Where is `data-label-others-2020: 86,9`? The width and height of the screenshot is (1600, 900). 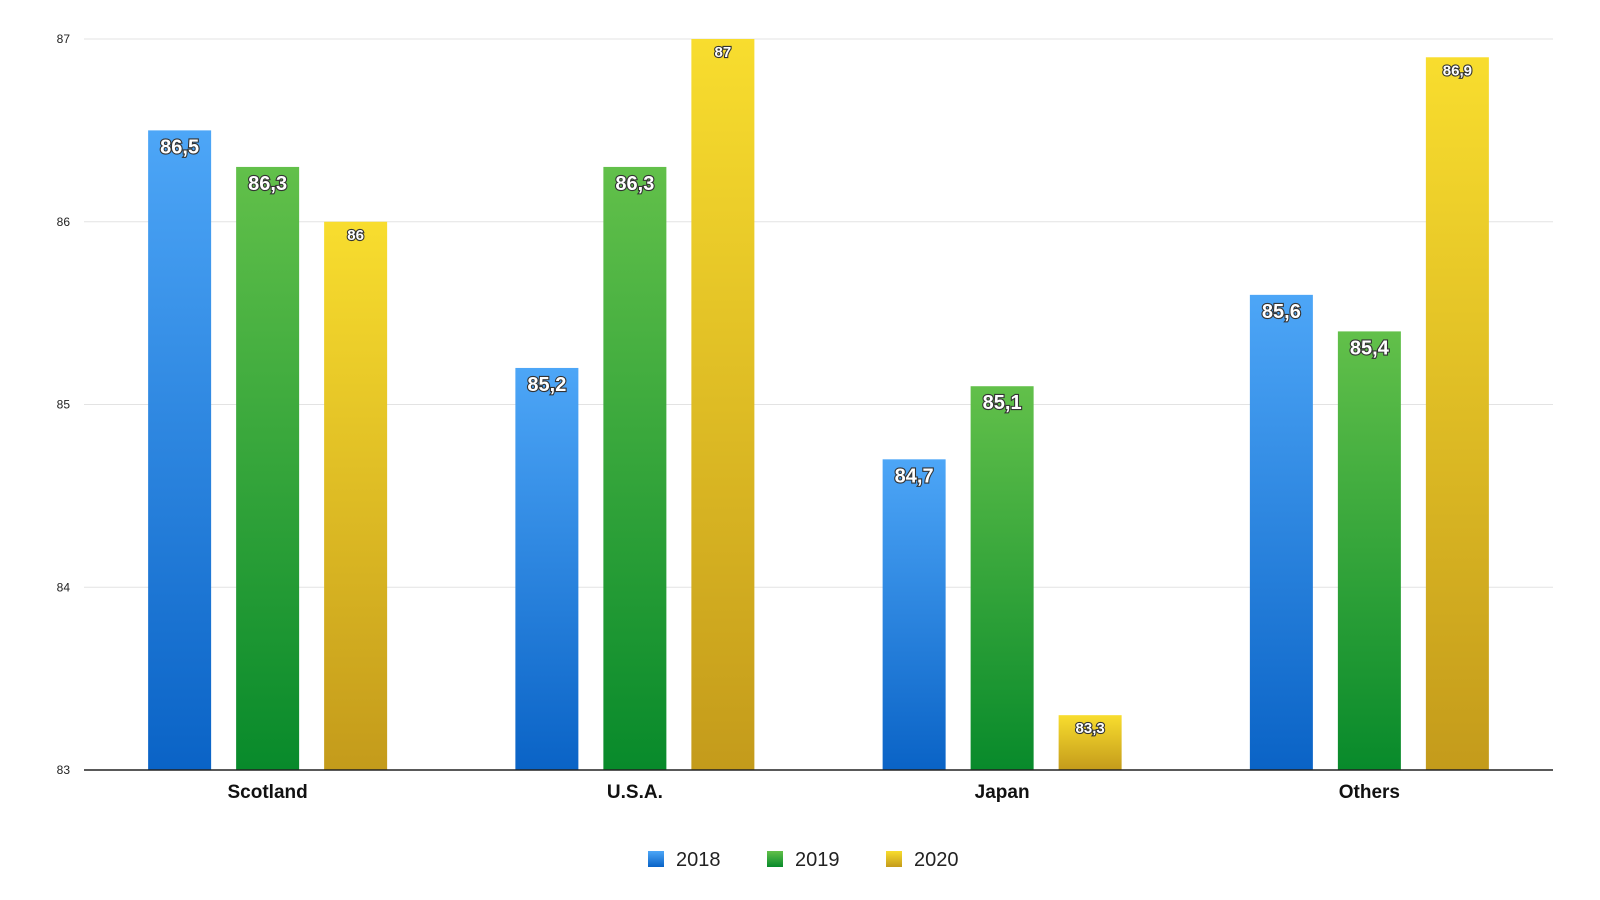 data-label-others-2020: 86,9 is located at coordinates (1457, 70).